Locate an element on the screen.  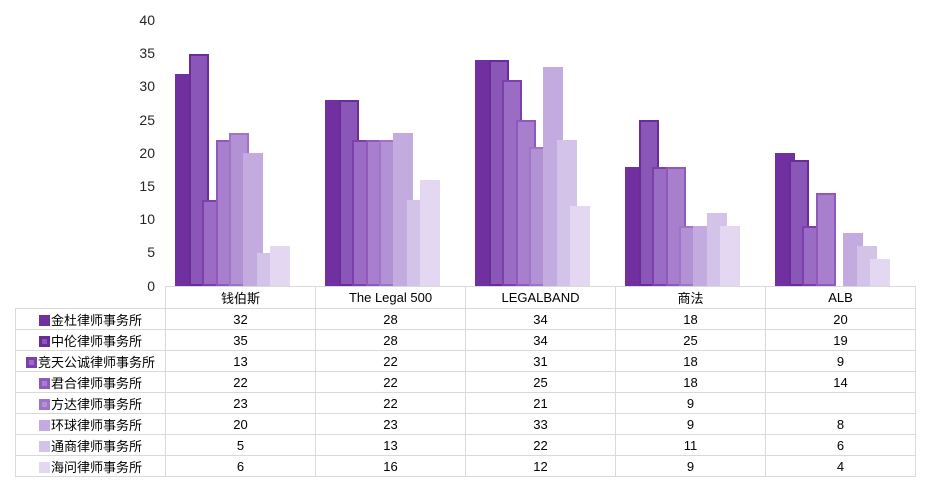
value-cell: 35 is located at coordinates (240, 340).